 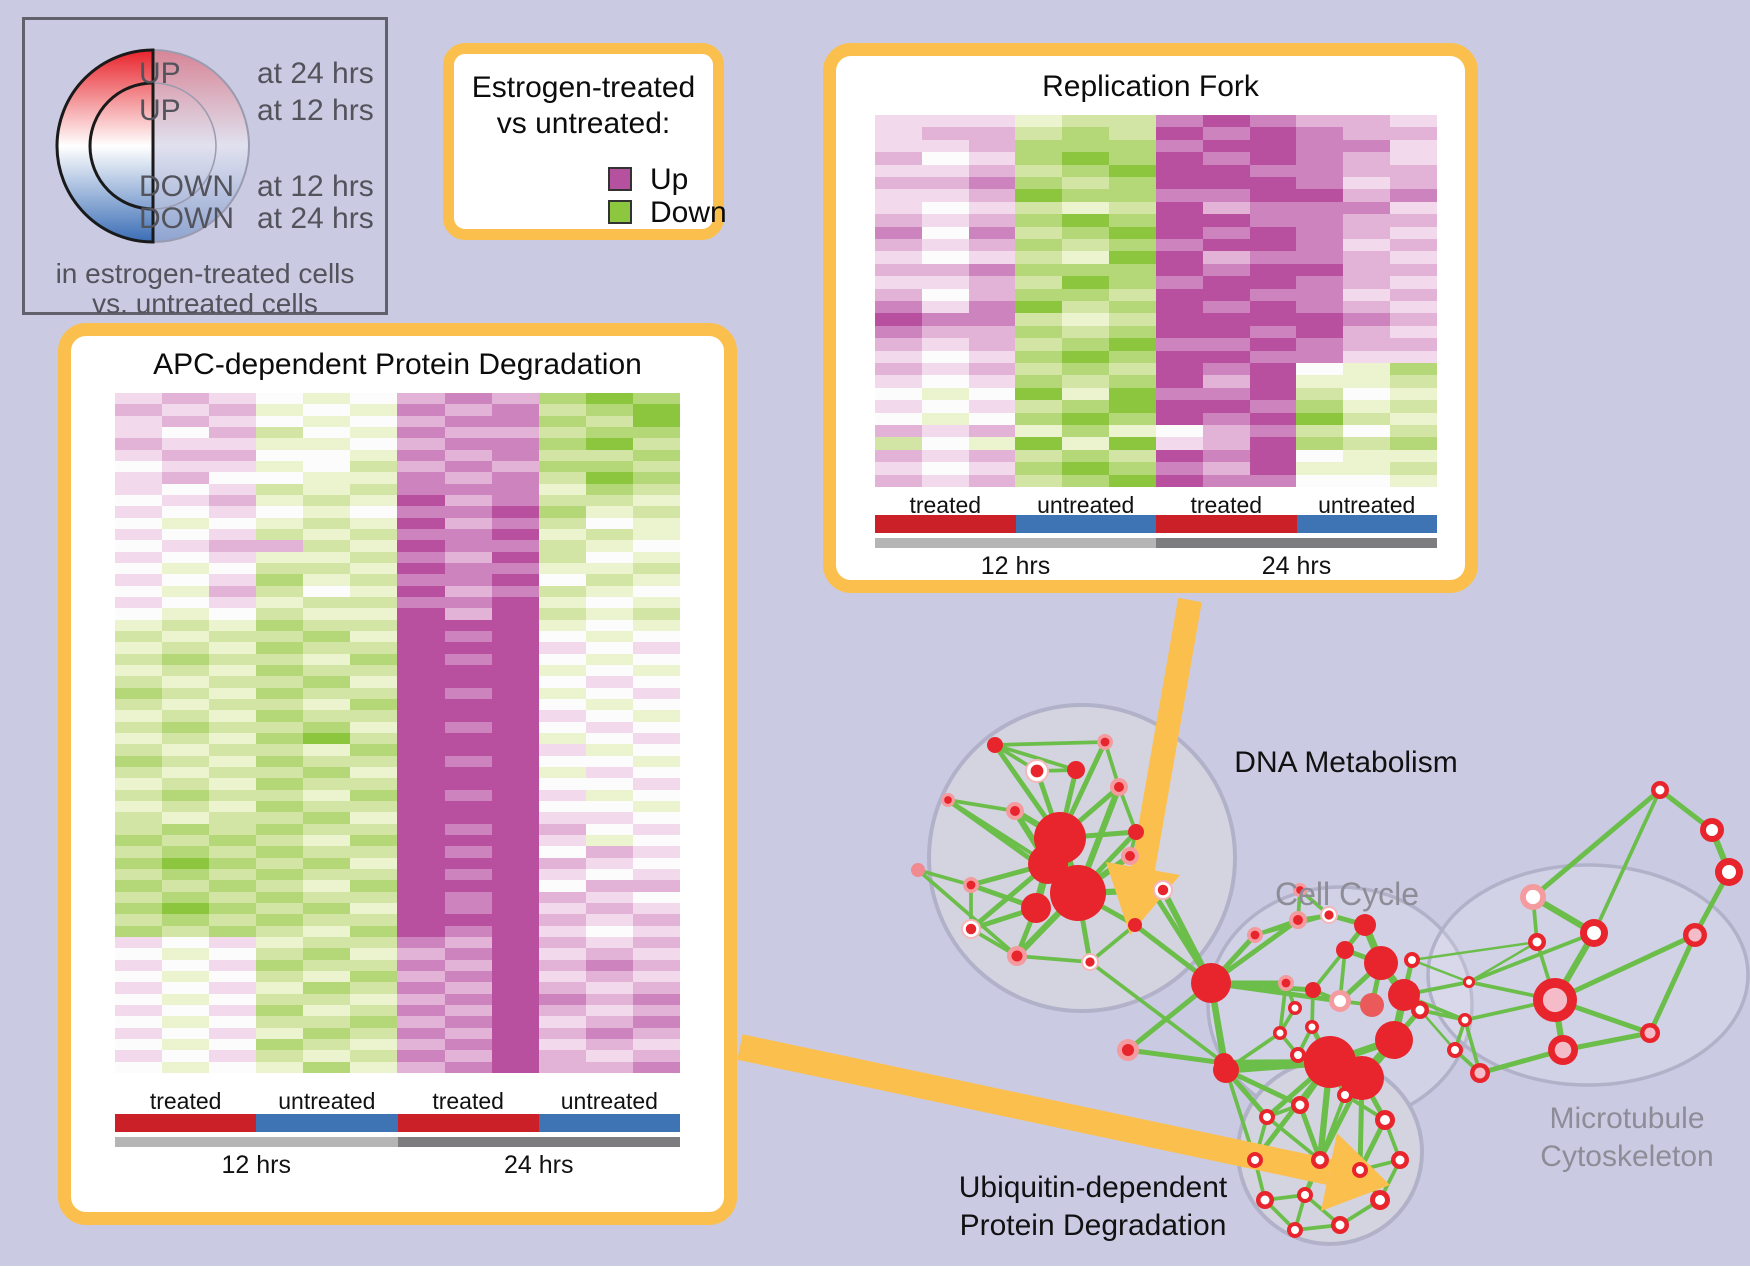 I want to click on updown-time: at 24 hrs, so click(x=315, y=218).